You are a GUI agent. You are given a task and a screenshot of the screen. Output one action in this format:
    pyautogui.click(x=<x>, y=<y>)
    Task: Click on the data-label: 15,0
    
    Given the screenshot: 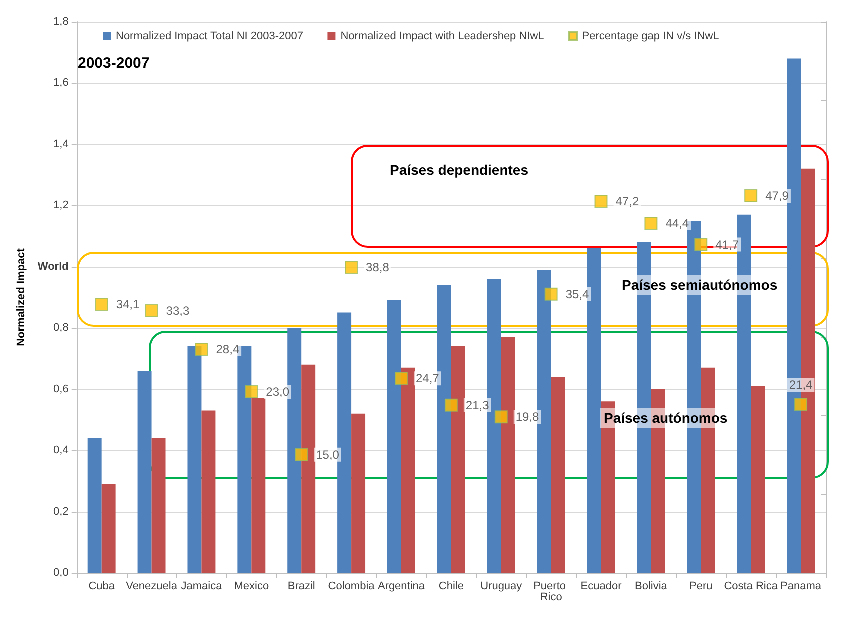 What is the action you would take?
    pyautogui.click(x=328, y=455)
    